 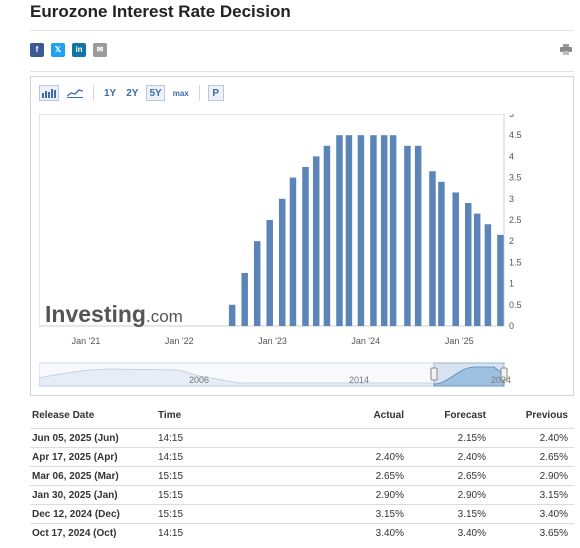 What do you see at coordinates (63, 415) in the screenshot?
I see `col-header-date: Release Date` at bounding box center [63, 415].